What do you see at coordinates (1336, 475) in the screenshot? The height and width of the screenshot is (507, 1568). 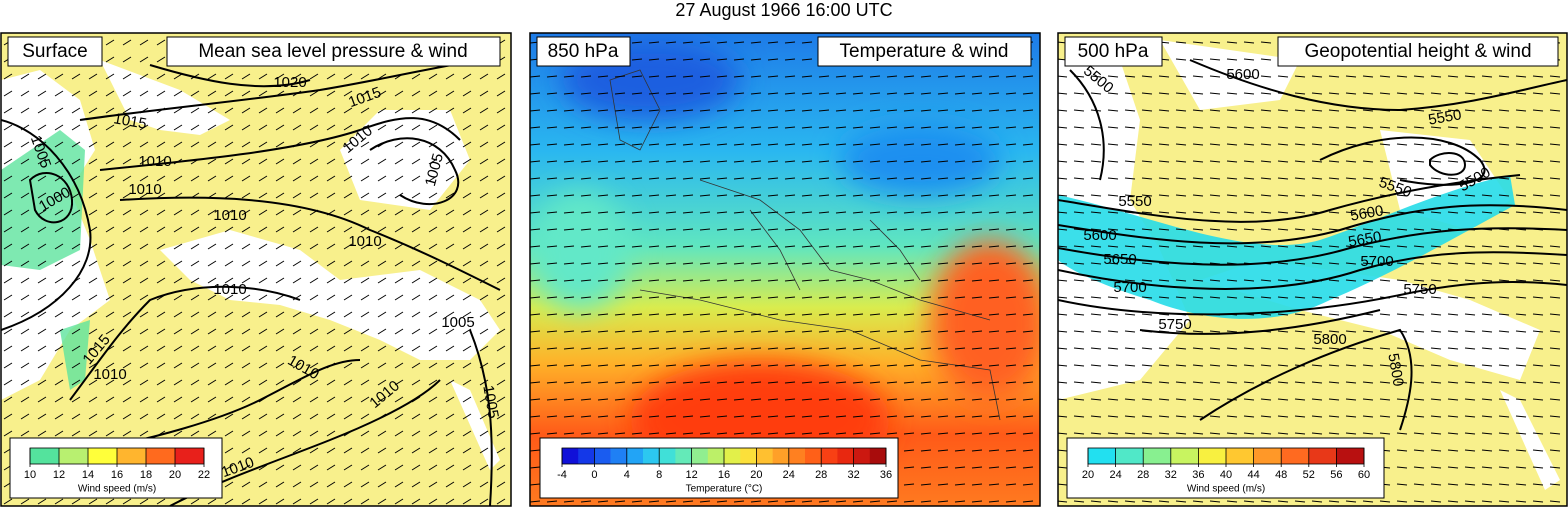 I see `colorbar-tick-label: 56` at bounding box center [1336, 475].